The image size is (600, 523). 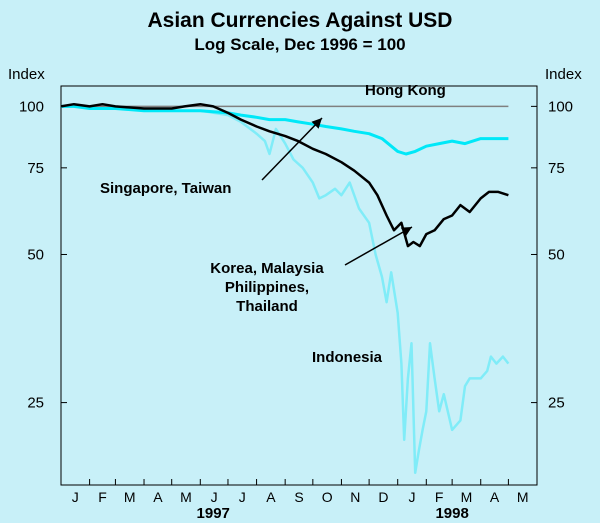 What do you see at coordinates (31, 106) in the screenshot?
I see `y-tick-label-left-100: 100` at bounding box center [31, 106].